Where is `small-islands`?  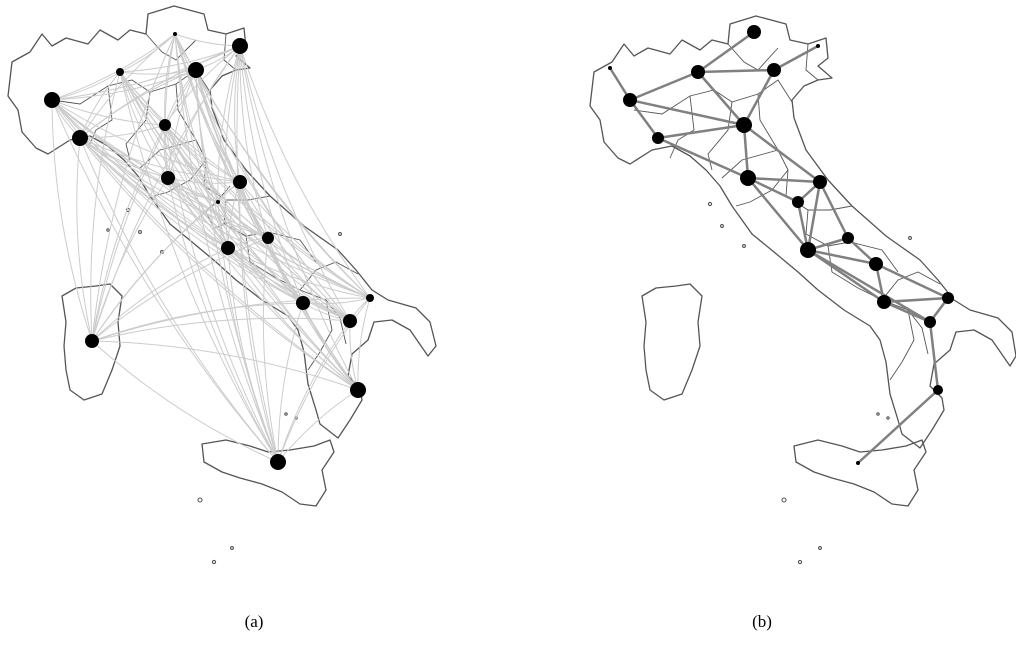 small-islands is located at coordinates (809, 383).